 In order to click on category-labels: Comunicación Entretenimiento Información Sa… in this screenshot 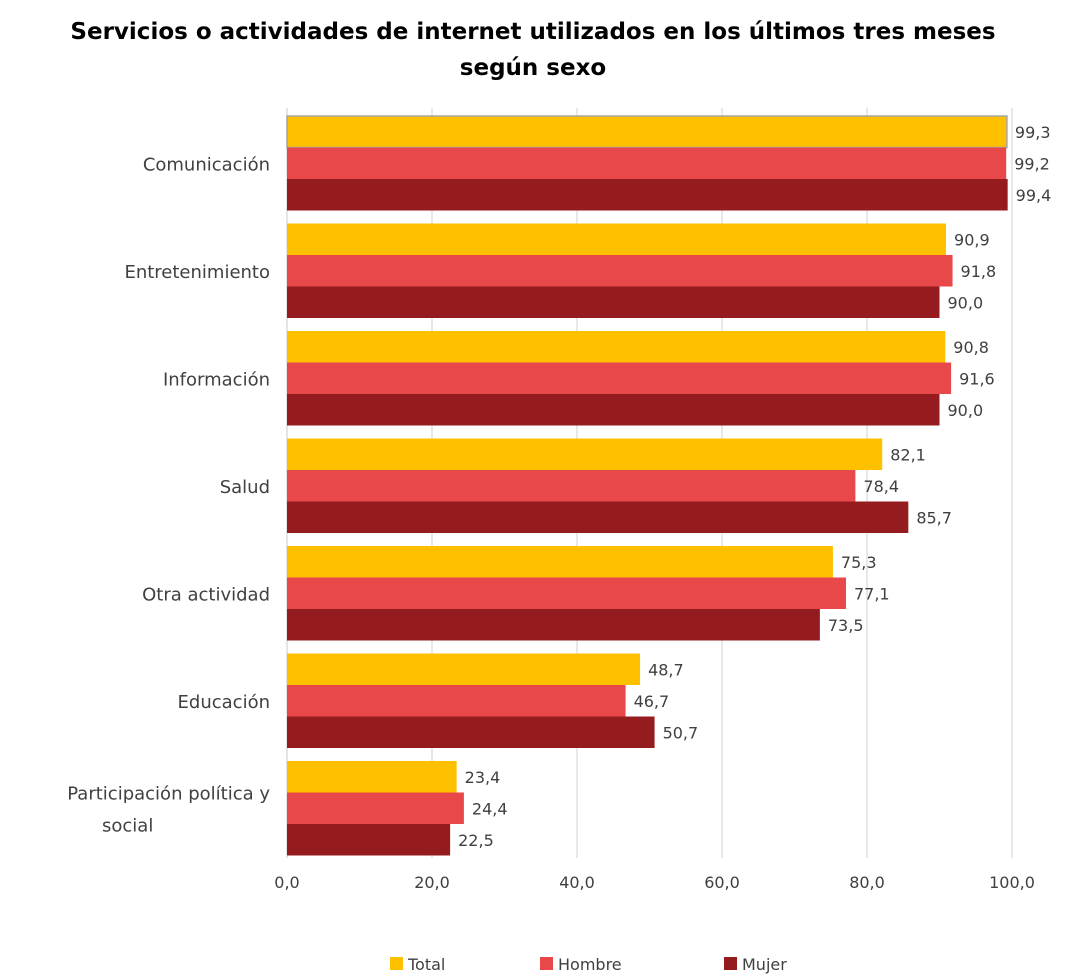, I will do `click(168, 495)`.